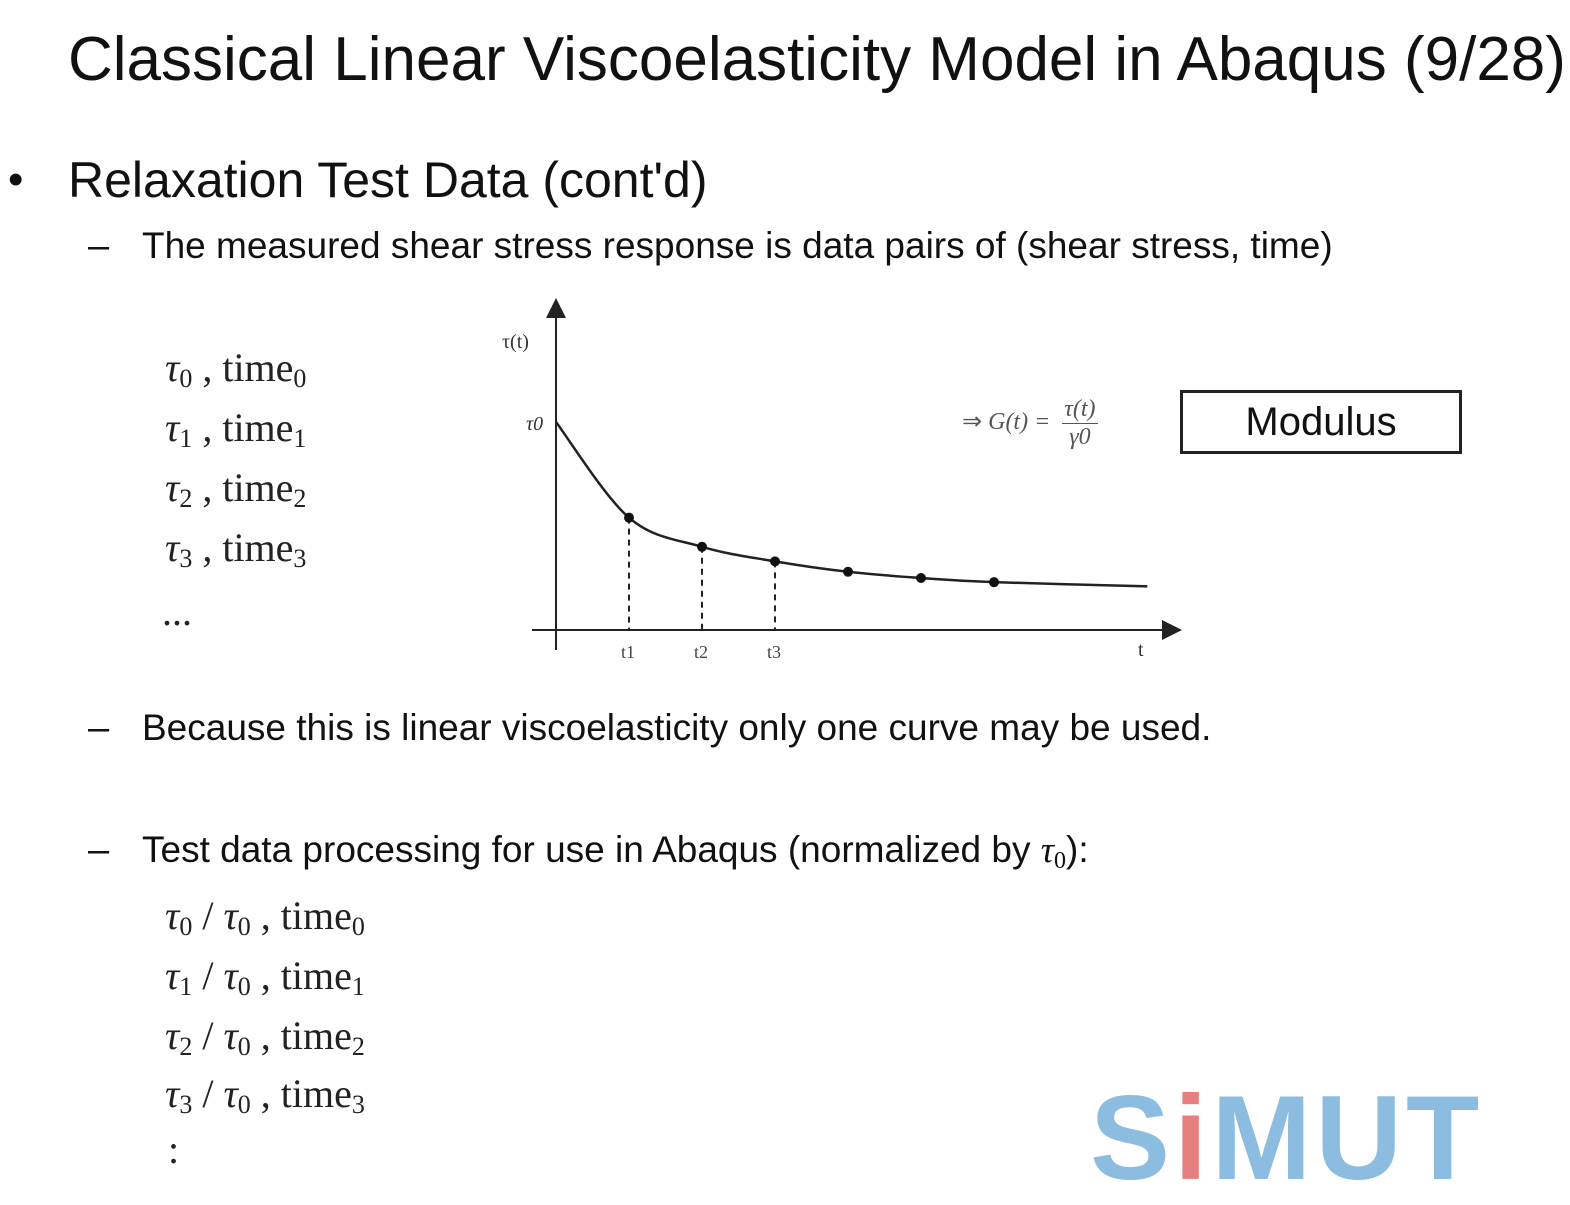 The width and height of the screenshot is (1570, 1205). I want to click on raw-pair-2: τ2 , time2, so click(236, 489).